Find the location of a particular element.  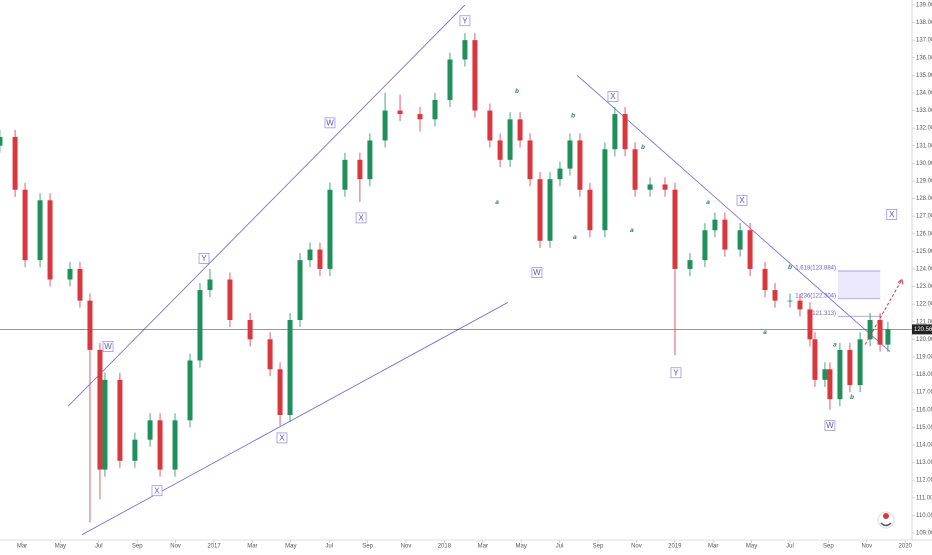

y-tick-label: 110.000 is located at coordinates (924, 516).